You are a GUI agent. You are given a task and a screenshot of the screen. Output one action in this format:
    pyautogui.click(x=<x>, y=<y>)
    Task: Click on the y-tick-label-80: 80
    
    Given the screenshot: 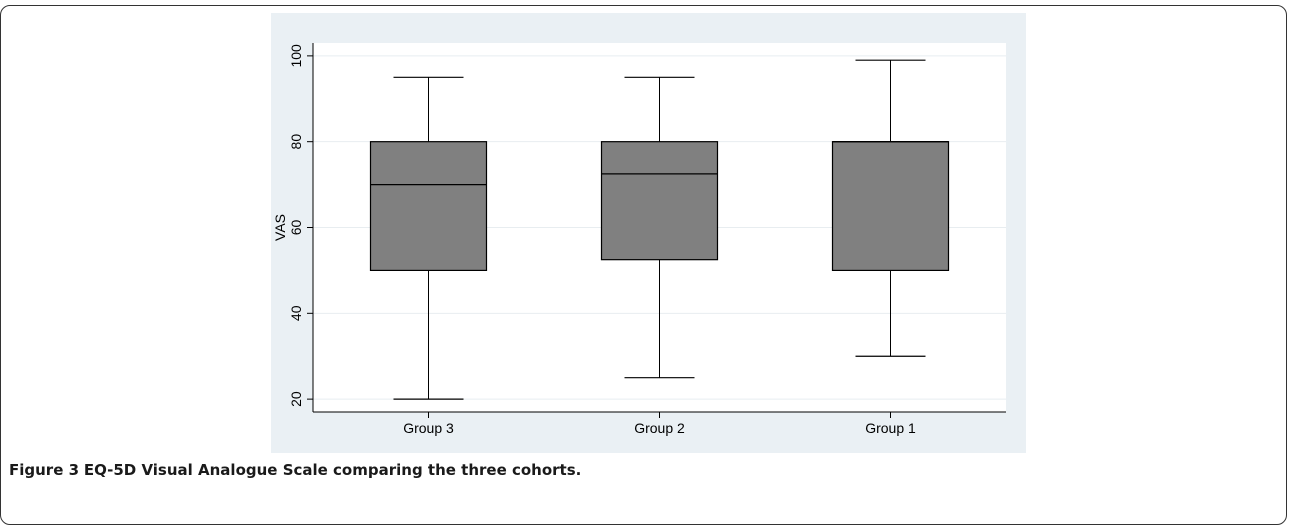 What is the action you would take?
    pyautogui.click(x=296, y=142)
    